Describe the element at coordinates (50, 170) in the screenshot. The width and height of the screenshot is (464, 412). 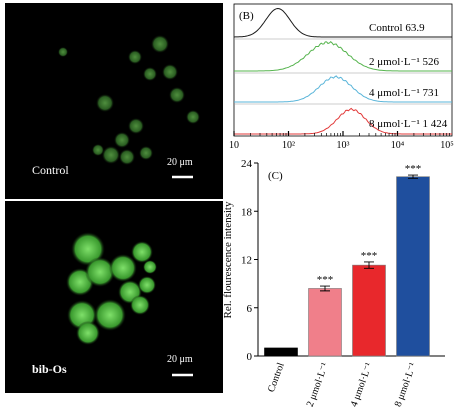
I see `caption-control: Control` at that location.